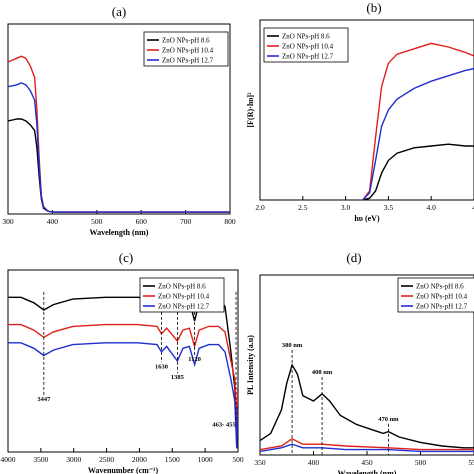  Describe the element at coordinates (230, 221) in the screenshot. I see `x-tick-label: 800` at that location.